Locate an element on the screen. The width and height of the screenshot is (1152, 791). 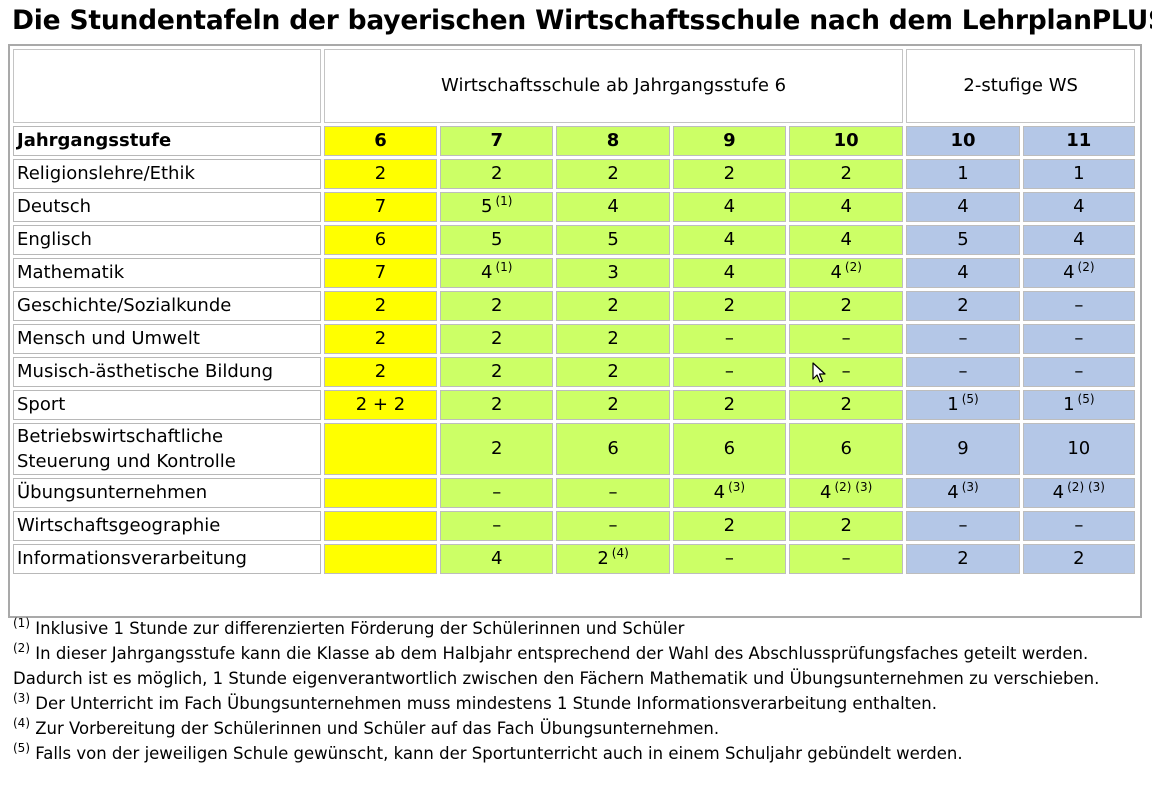
hours-cell: 1 (5) is located at coordinates (1078, 405).